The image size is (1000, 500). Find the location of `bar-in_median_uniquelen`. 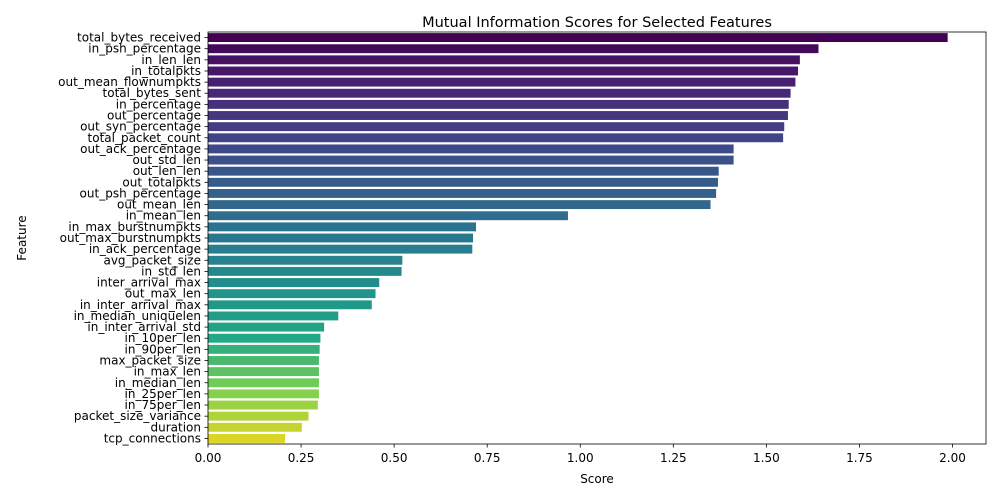

bar-in_median_uniquelen is located at coordinates (273, 316).